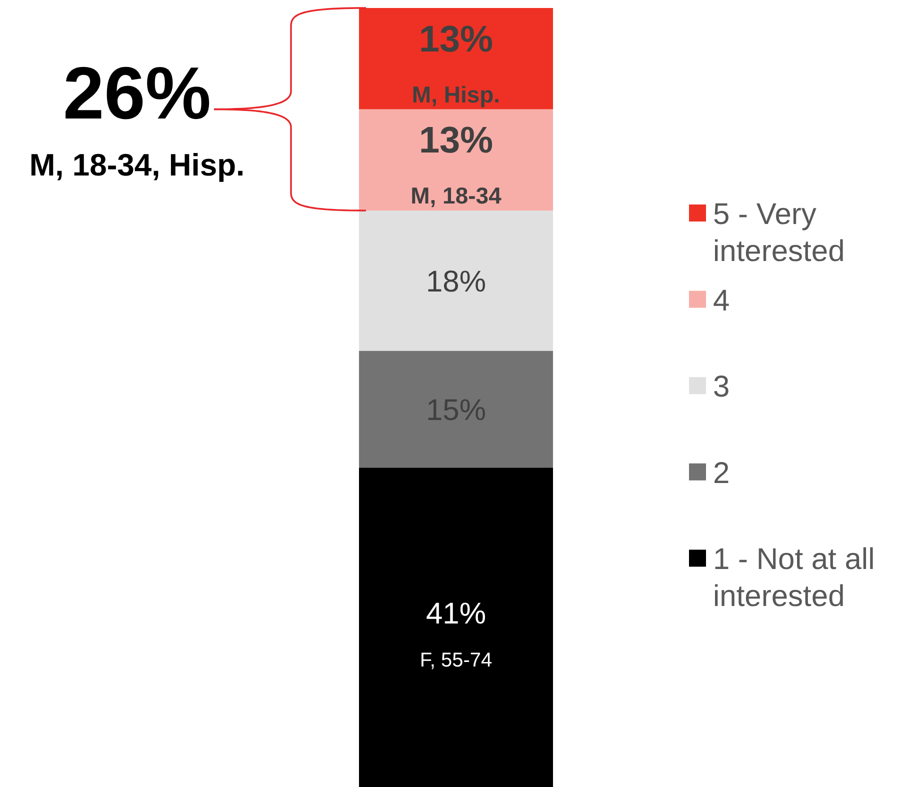 This screenshot has width=912, height=787. What do you see at coordinates (779, 233) in the screenshot?
I see `legend-label: 5 - Very interested` at bounding box center [779, 233].